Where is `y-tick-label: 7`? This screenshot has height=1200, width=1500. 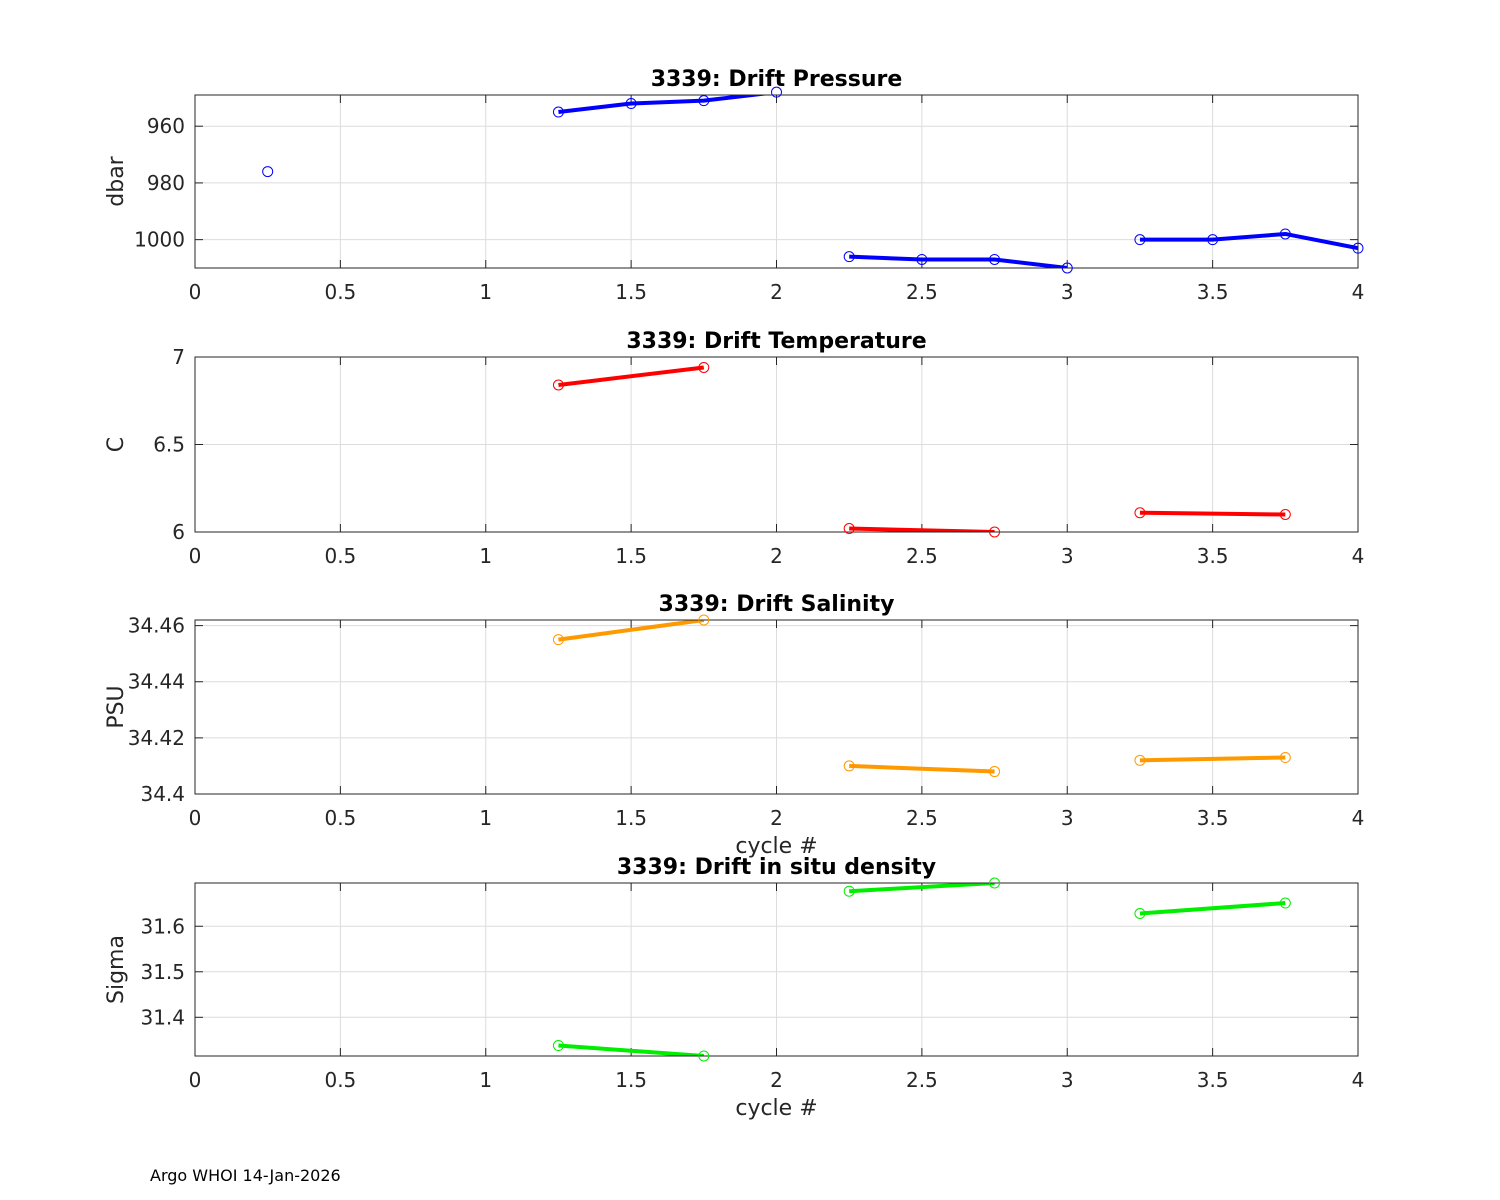
y-tick-label: 7 is located at coordinates (178, 357).